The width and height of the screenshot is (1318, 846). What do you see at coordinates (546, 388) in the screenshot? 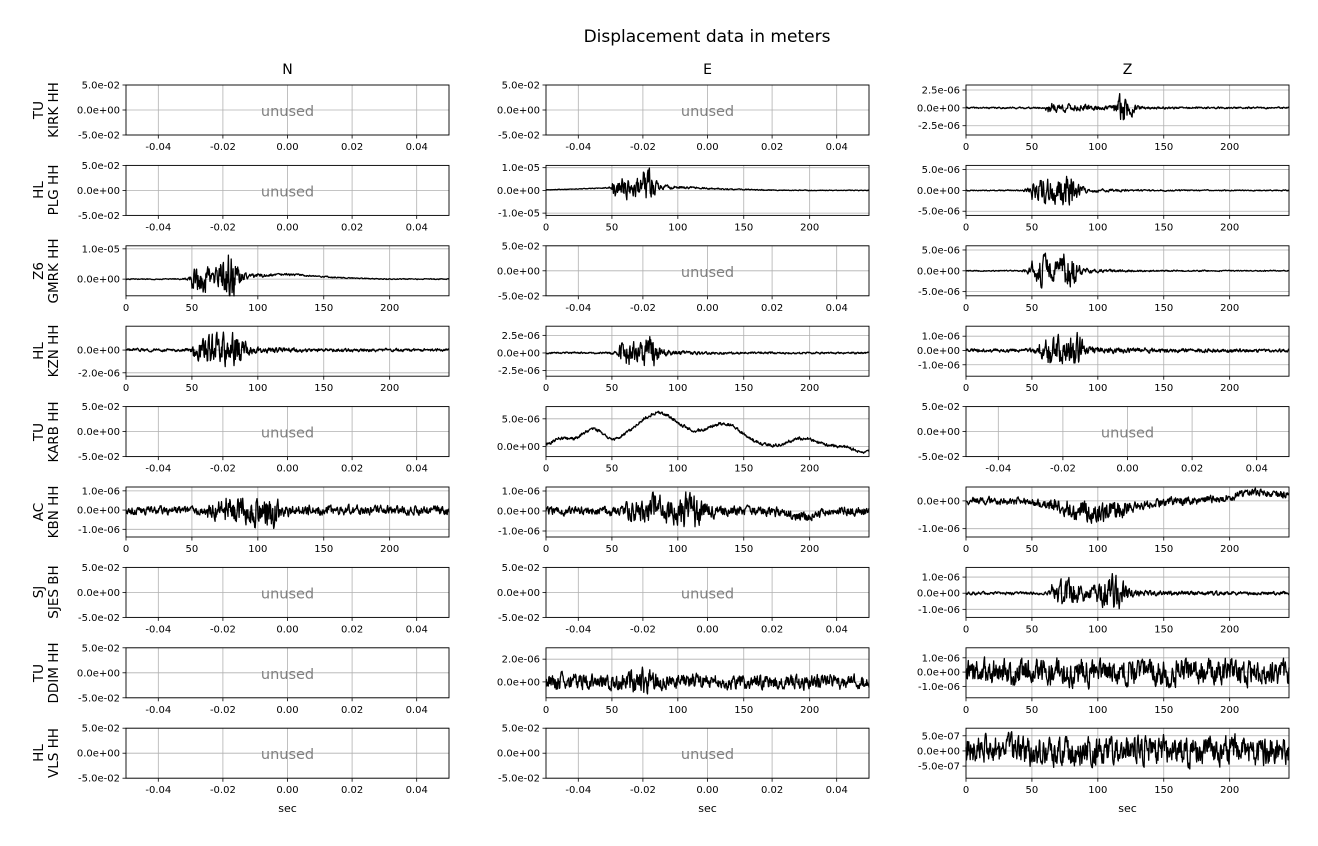
I see `panel-3-e-xtick-label-0: 0` at bounding box center [546, 388].